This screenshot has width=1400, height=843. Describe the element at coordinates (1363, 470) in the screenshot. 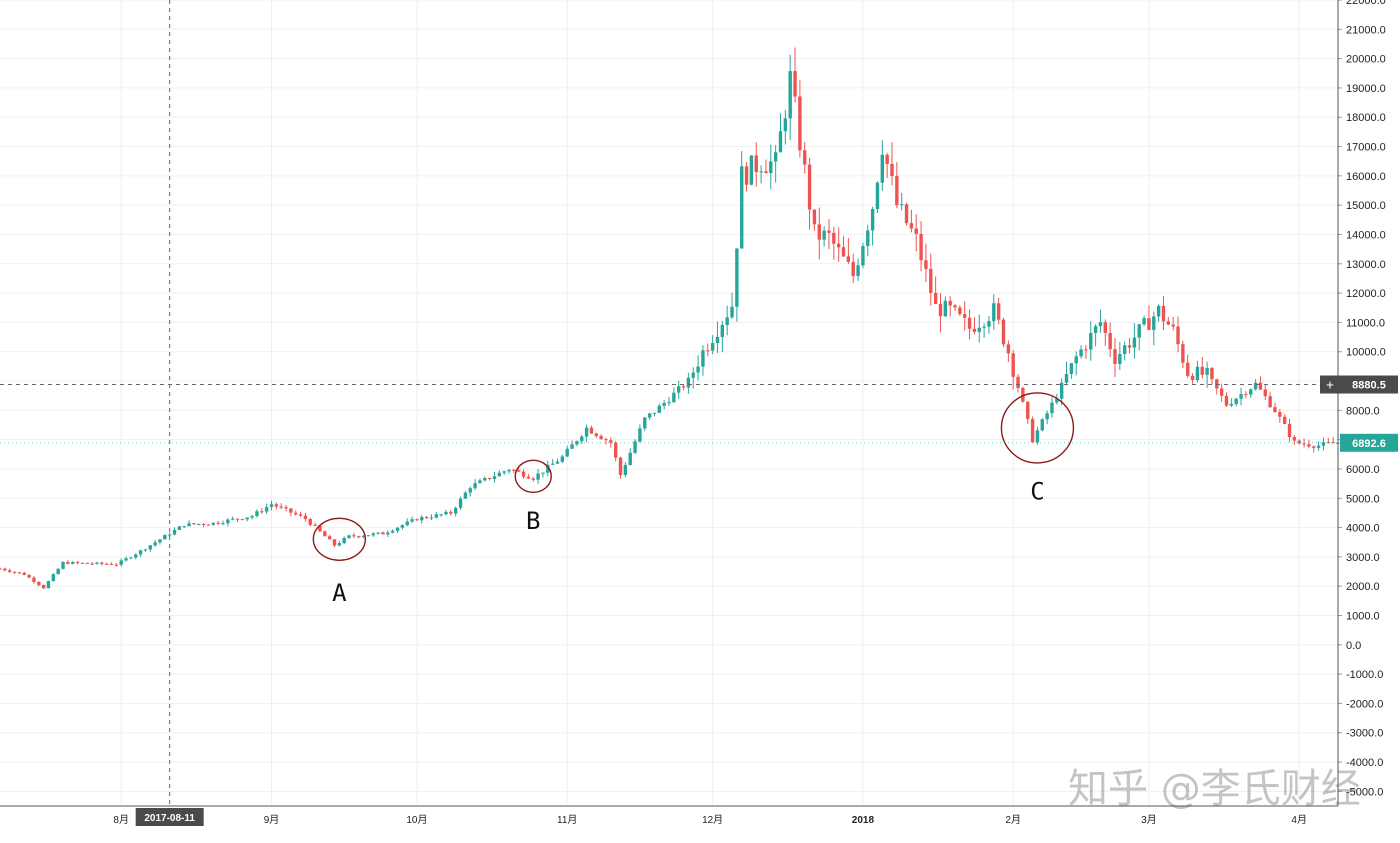

I see `y-tick-label: 6000.0` at that location.